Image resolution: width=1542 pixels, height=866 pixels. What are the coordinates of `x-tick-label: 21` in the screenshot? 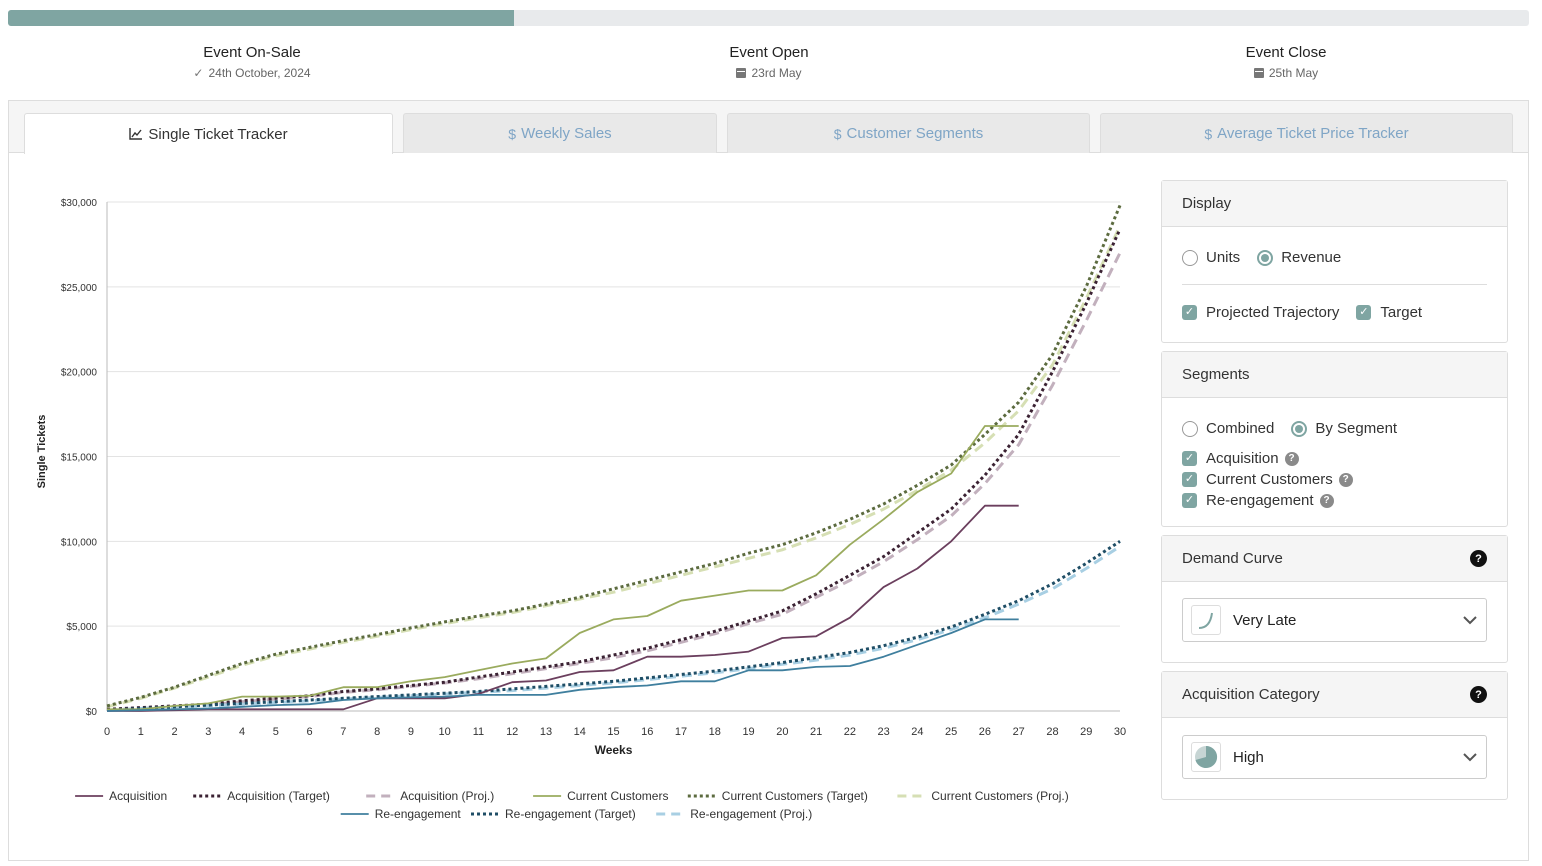 It's located at (816, 732).